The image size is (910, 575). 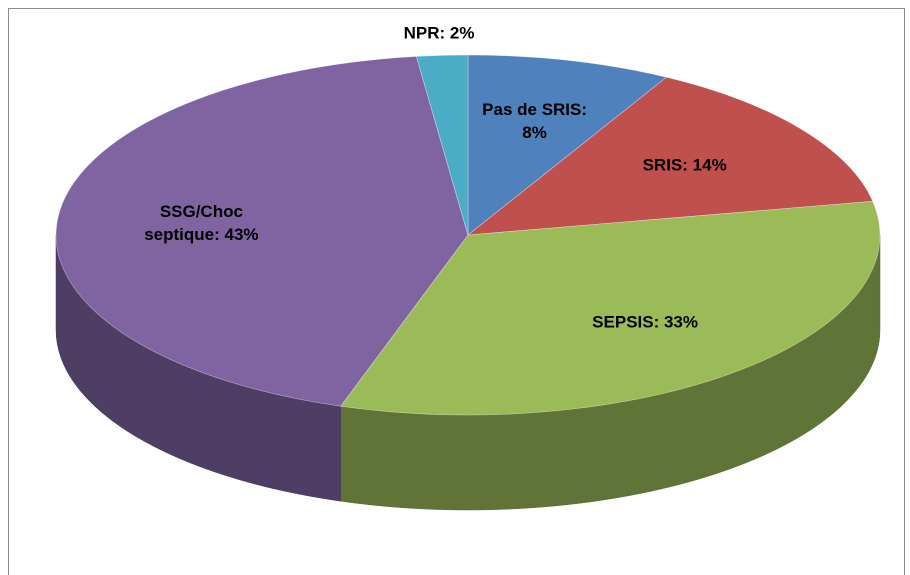 What do you see at coordinates (645, 322) in the screenshot?
I see `data-label: SEPSIS: 33%` at bounding box center [645, 322].